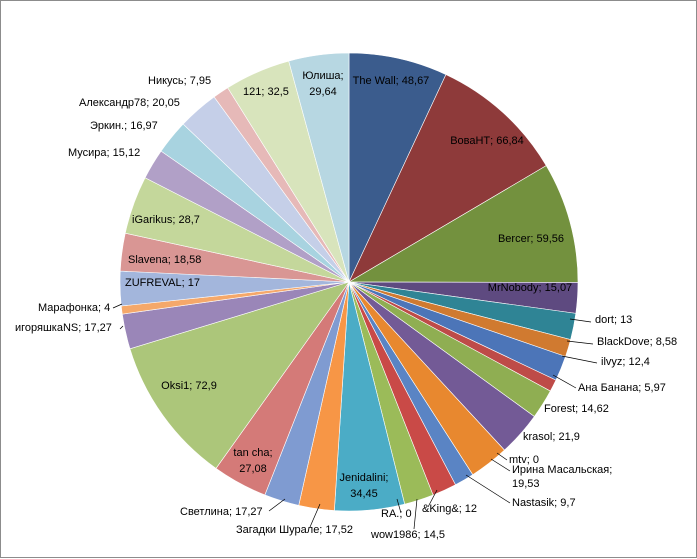 The width and height of the screenshot is (697, 559). Describe the element at coordinates (544, 503) in the screenshot. I see `slice-label: Nastasik; 9,7` at that location.